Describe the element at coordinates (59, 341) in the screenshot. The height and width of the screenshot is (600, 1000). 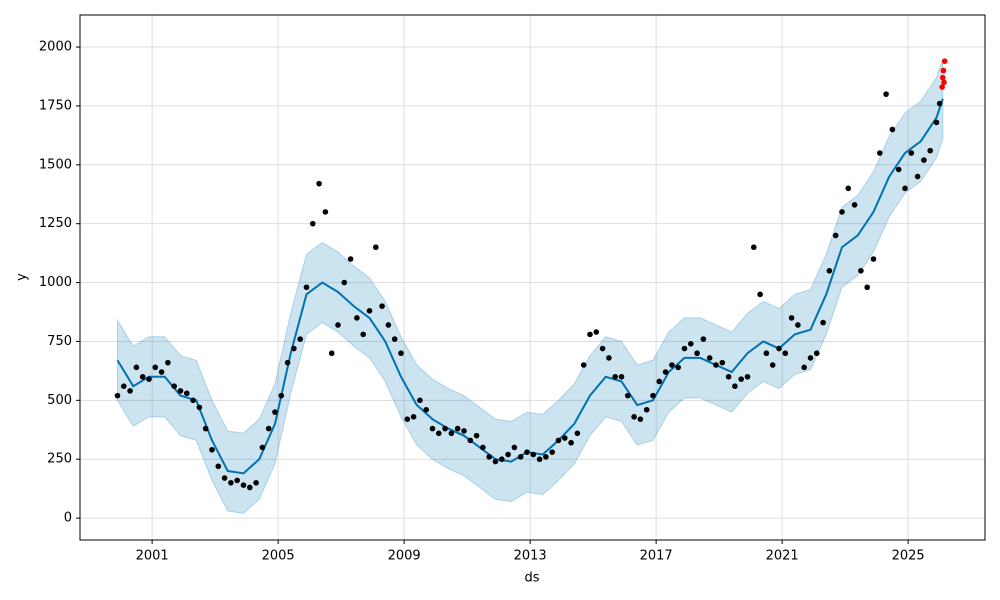
I see `y-tick-label: 750` at that location.